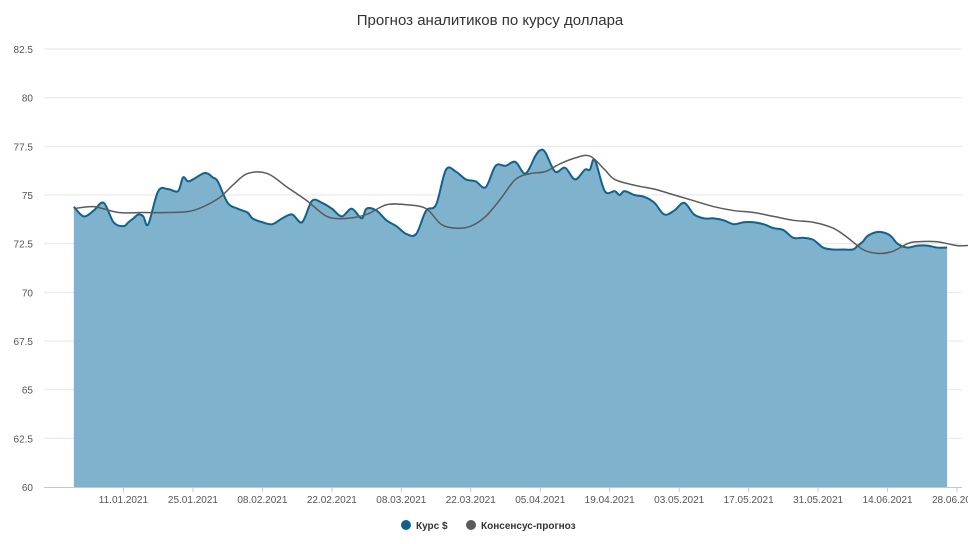 The image size is (968, 544). Describe the element at coordinates (24, 50) in the screenshot. I see `y-tick-label: 82.5` at that location.